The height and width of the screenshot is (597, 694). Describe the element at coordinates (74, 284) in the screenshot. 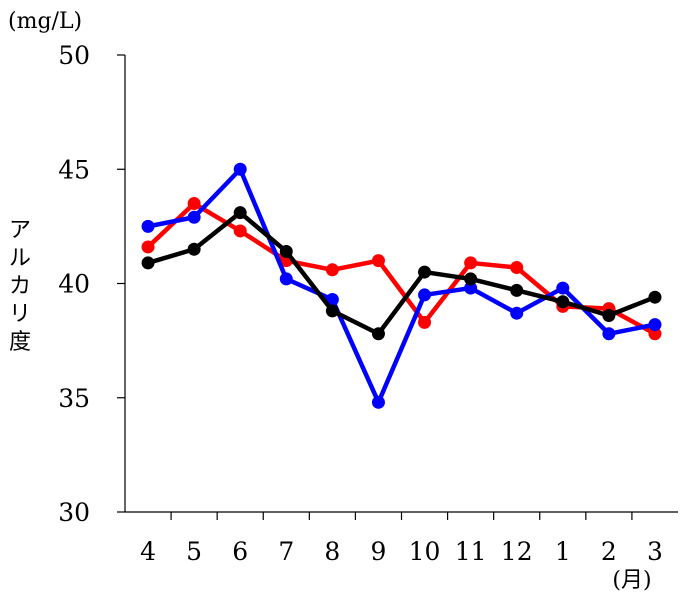

I see `y-tick-label: 40` at that location.